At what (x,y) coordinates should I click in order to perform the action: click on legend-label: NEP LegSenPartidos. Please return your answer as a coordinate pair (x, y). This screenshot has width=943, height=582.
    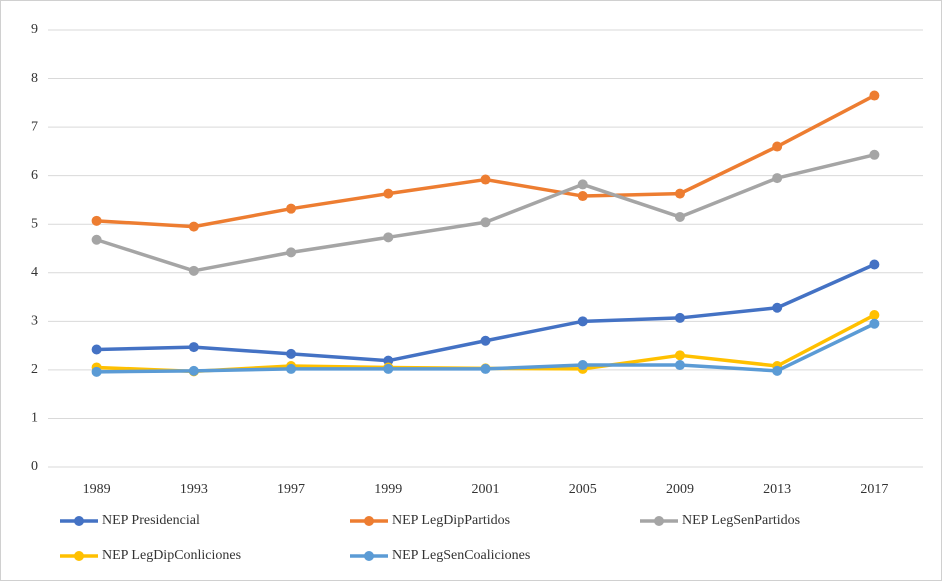
    Looking at the image, I should click on (741, 520).